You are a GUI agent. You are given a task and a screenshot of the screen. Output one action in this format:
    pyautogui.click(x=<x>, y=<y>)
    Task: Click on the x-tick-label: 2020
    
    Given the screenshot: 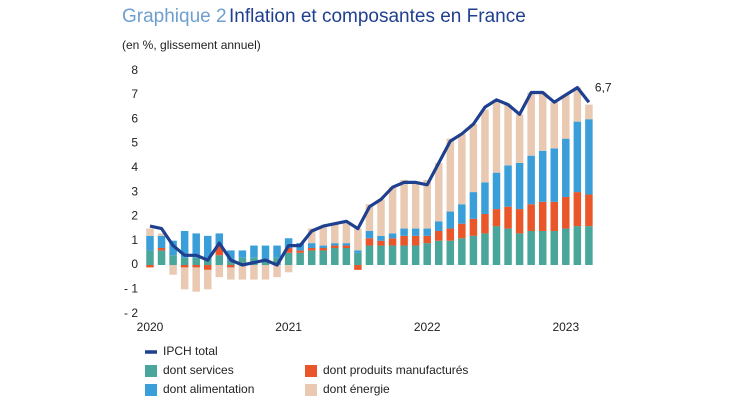 What is the action you would take?
    pyautogui.click(x=150, y=327)
    